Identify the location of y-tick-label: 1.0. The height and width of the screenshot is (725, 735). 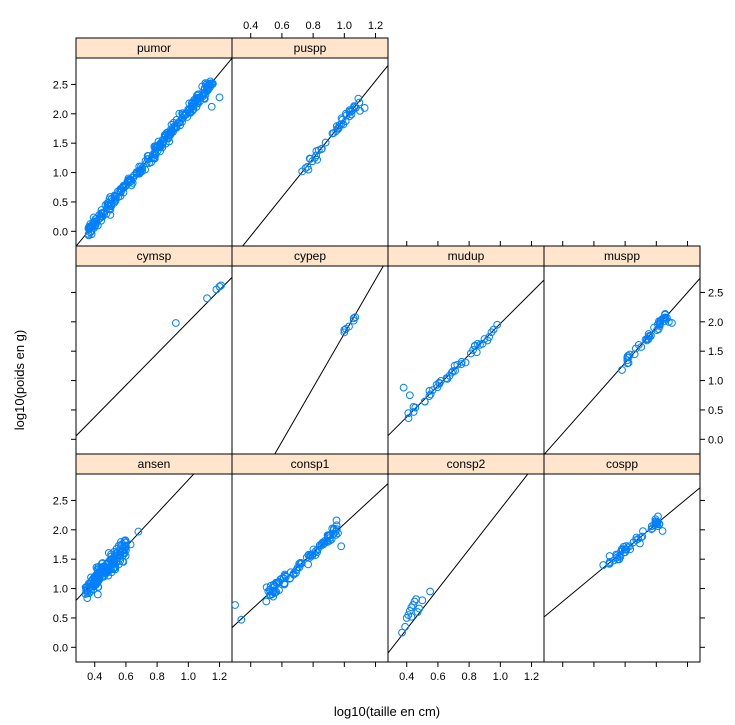
(60, 590).